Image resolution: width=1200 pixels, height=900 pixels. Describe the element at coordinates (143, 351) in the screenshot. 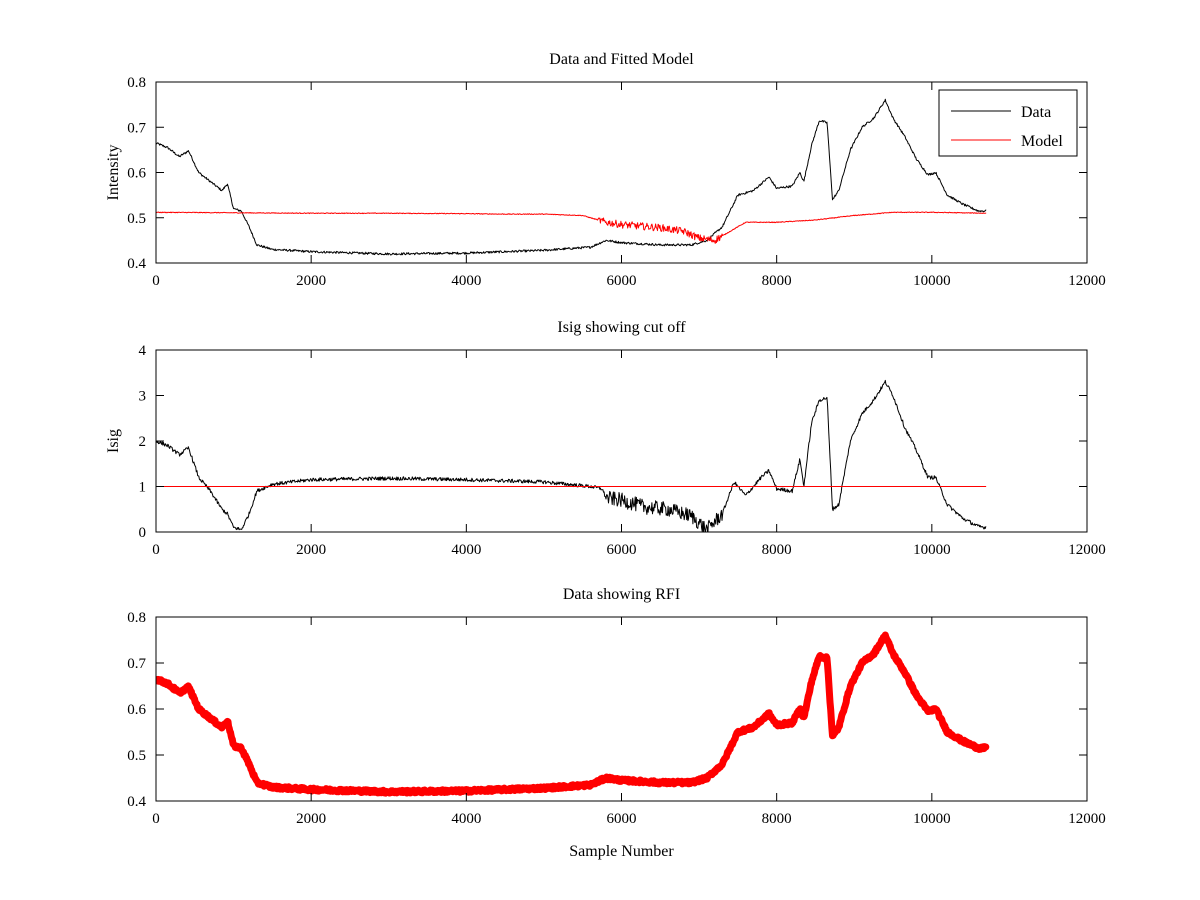

I see `y-tick-label: 4` at that location.